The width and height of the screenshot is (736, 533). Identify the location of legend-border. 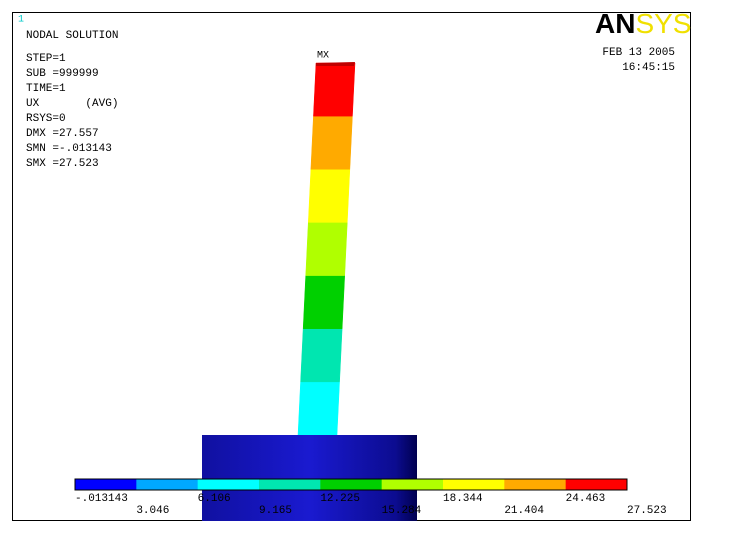
(351, 484).